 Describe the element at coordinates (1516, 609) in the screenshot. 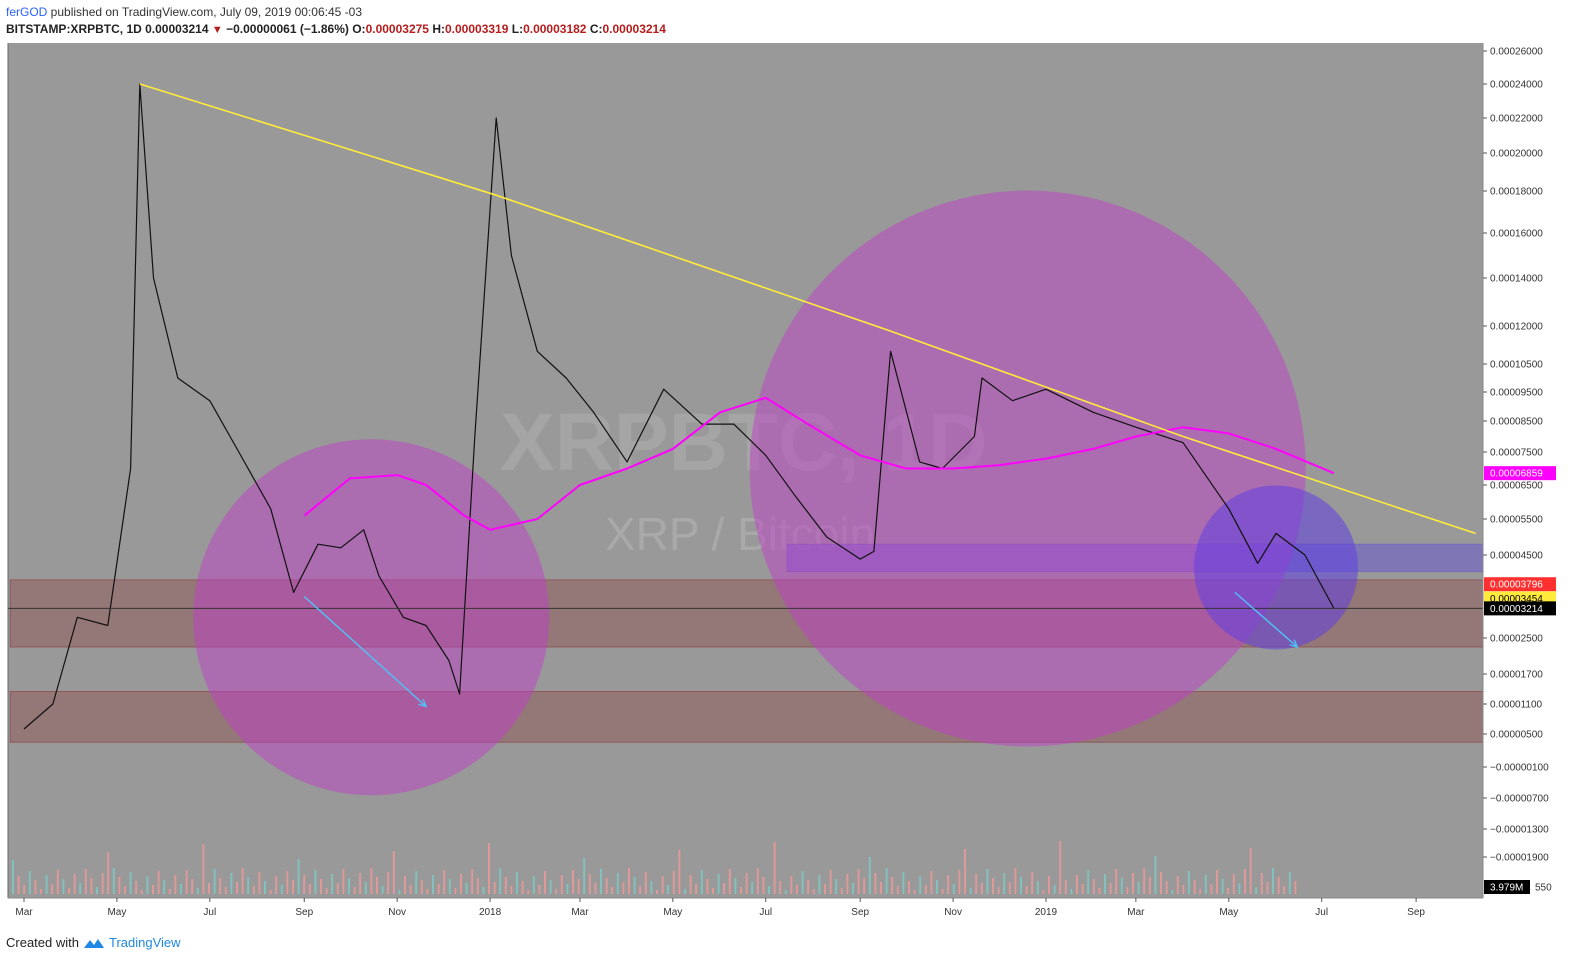

I see `price-tag-label: 0.00003214` at that location.